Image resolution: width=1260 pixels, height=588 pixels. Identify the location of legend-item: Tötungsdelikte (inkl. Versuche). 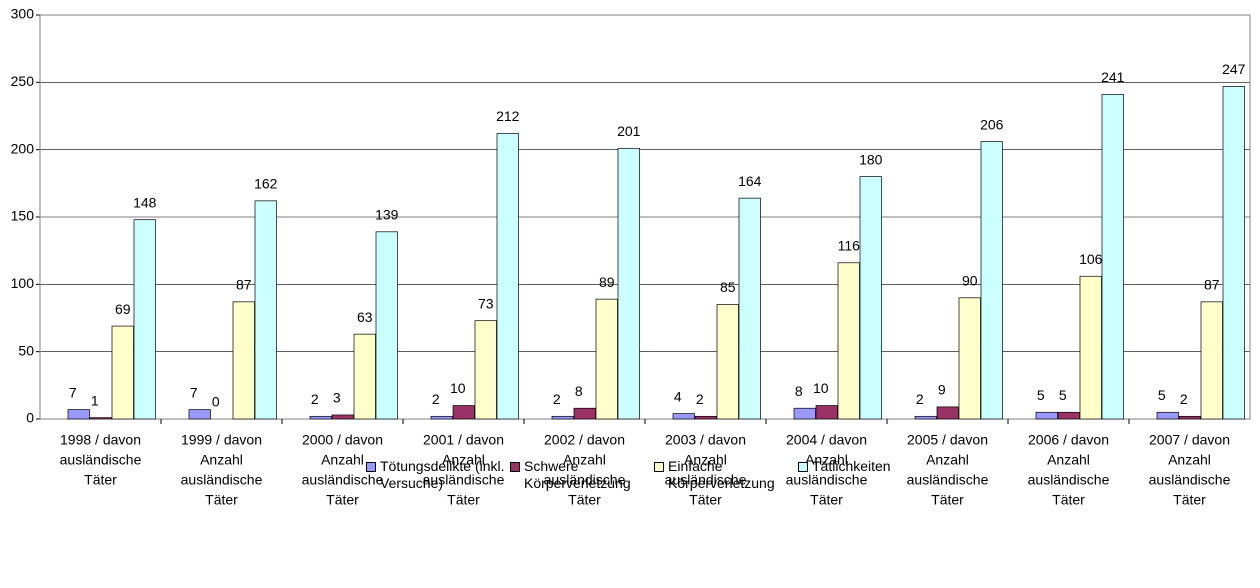
(438, 475).